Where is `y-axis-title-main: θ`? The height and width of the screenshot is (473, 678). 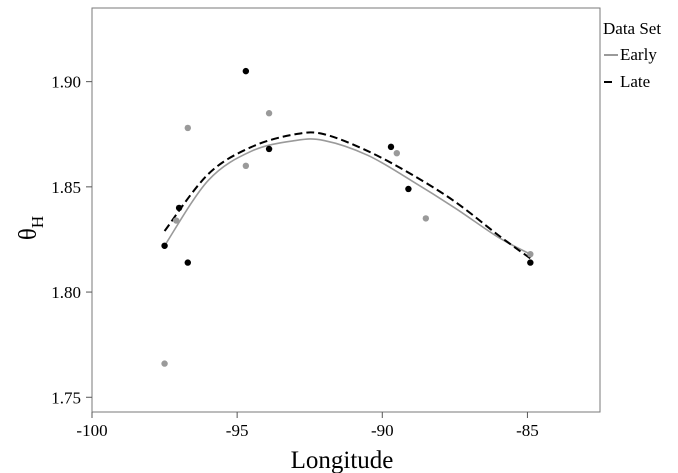 y-axis-title-main: θ is located at coordinates (28, 234).